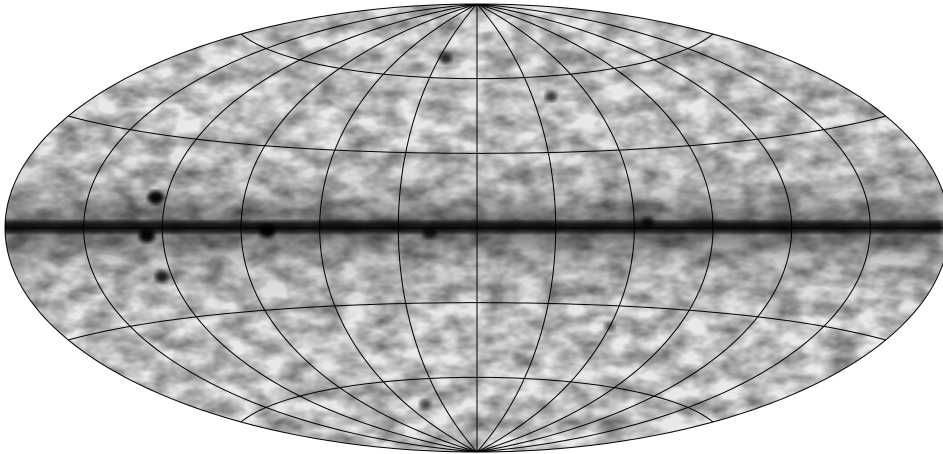 This screenshot has height=454, width=943. Describe the element at coordinates (161, 276) in the screenshot. I see `source-c` at that location.